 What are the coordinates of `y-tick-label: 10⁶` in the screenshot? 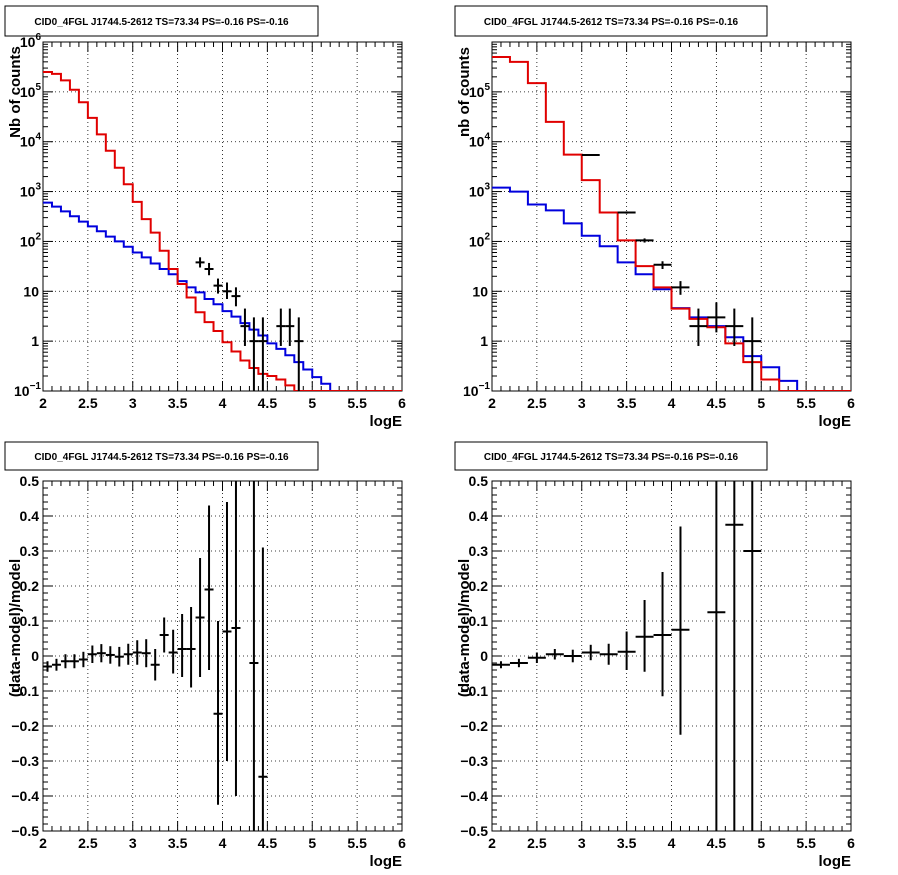 It's located at (31, 41).